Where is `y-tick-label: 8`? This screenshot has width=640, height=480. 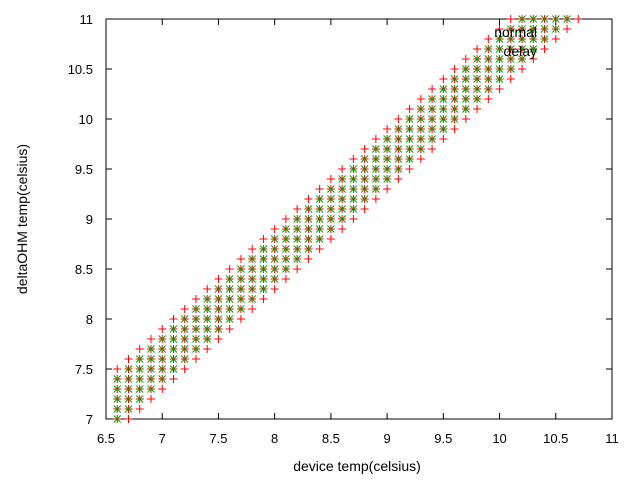
y-tick-label: 8 is located at coordinates (89, 319).